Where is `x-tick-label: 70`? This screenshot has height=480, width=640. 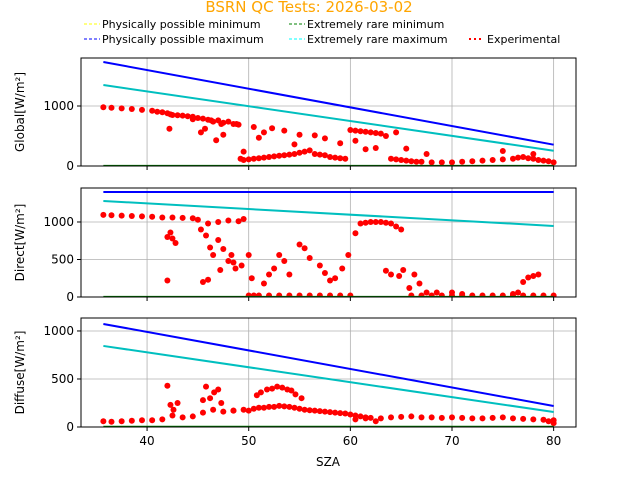 x-tick-label: 70 is located at coordinates (451, 441).